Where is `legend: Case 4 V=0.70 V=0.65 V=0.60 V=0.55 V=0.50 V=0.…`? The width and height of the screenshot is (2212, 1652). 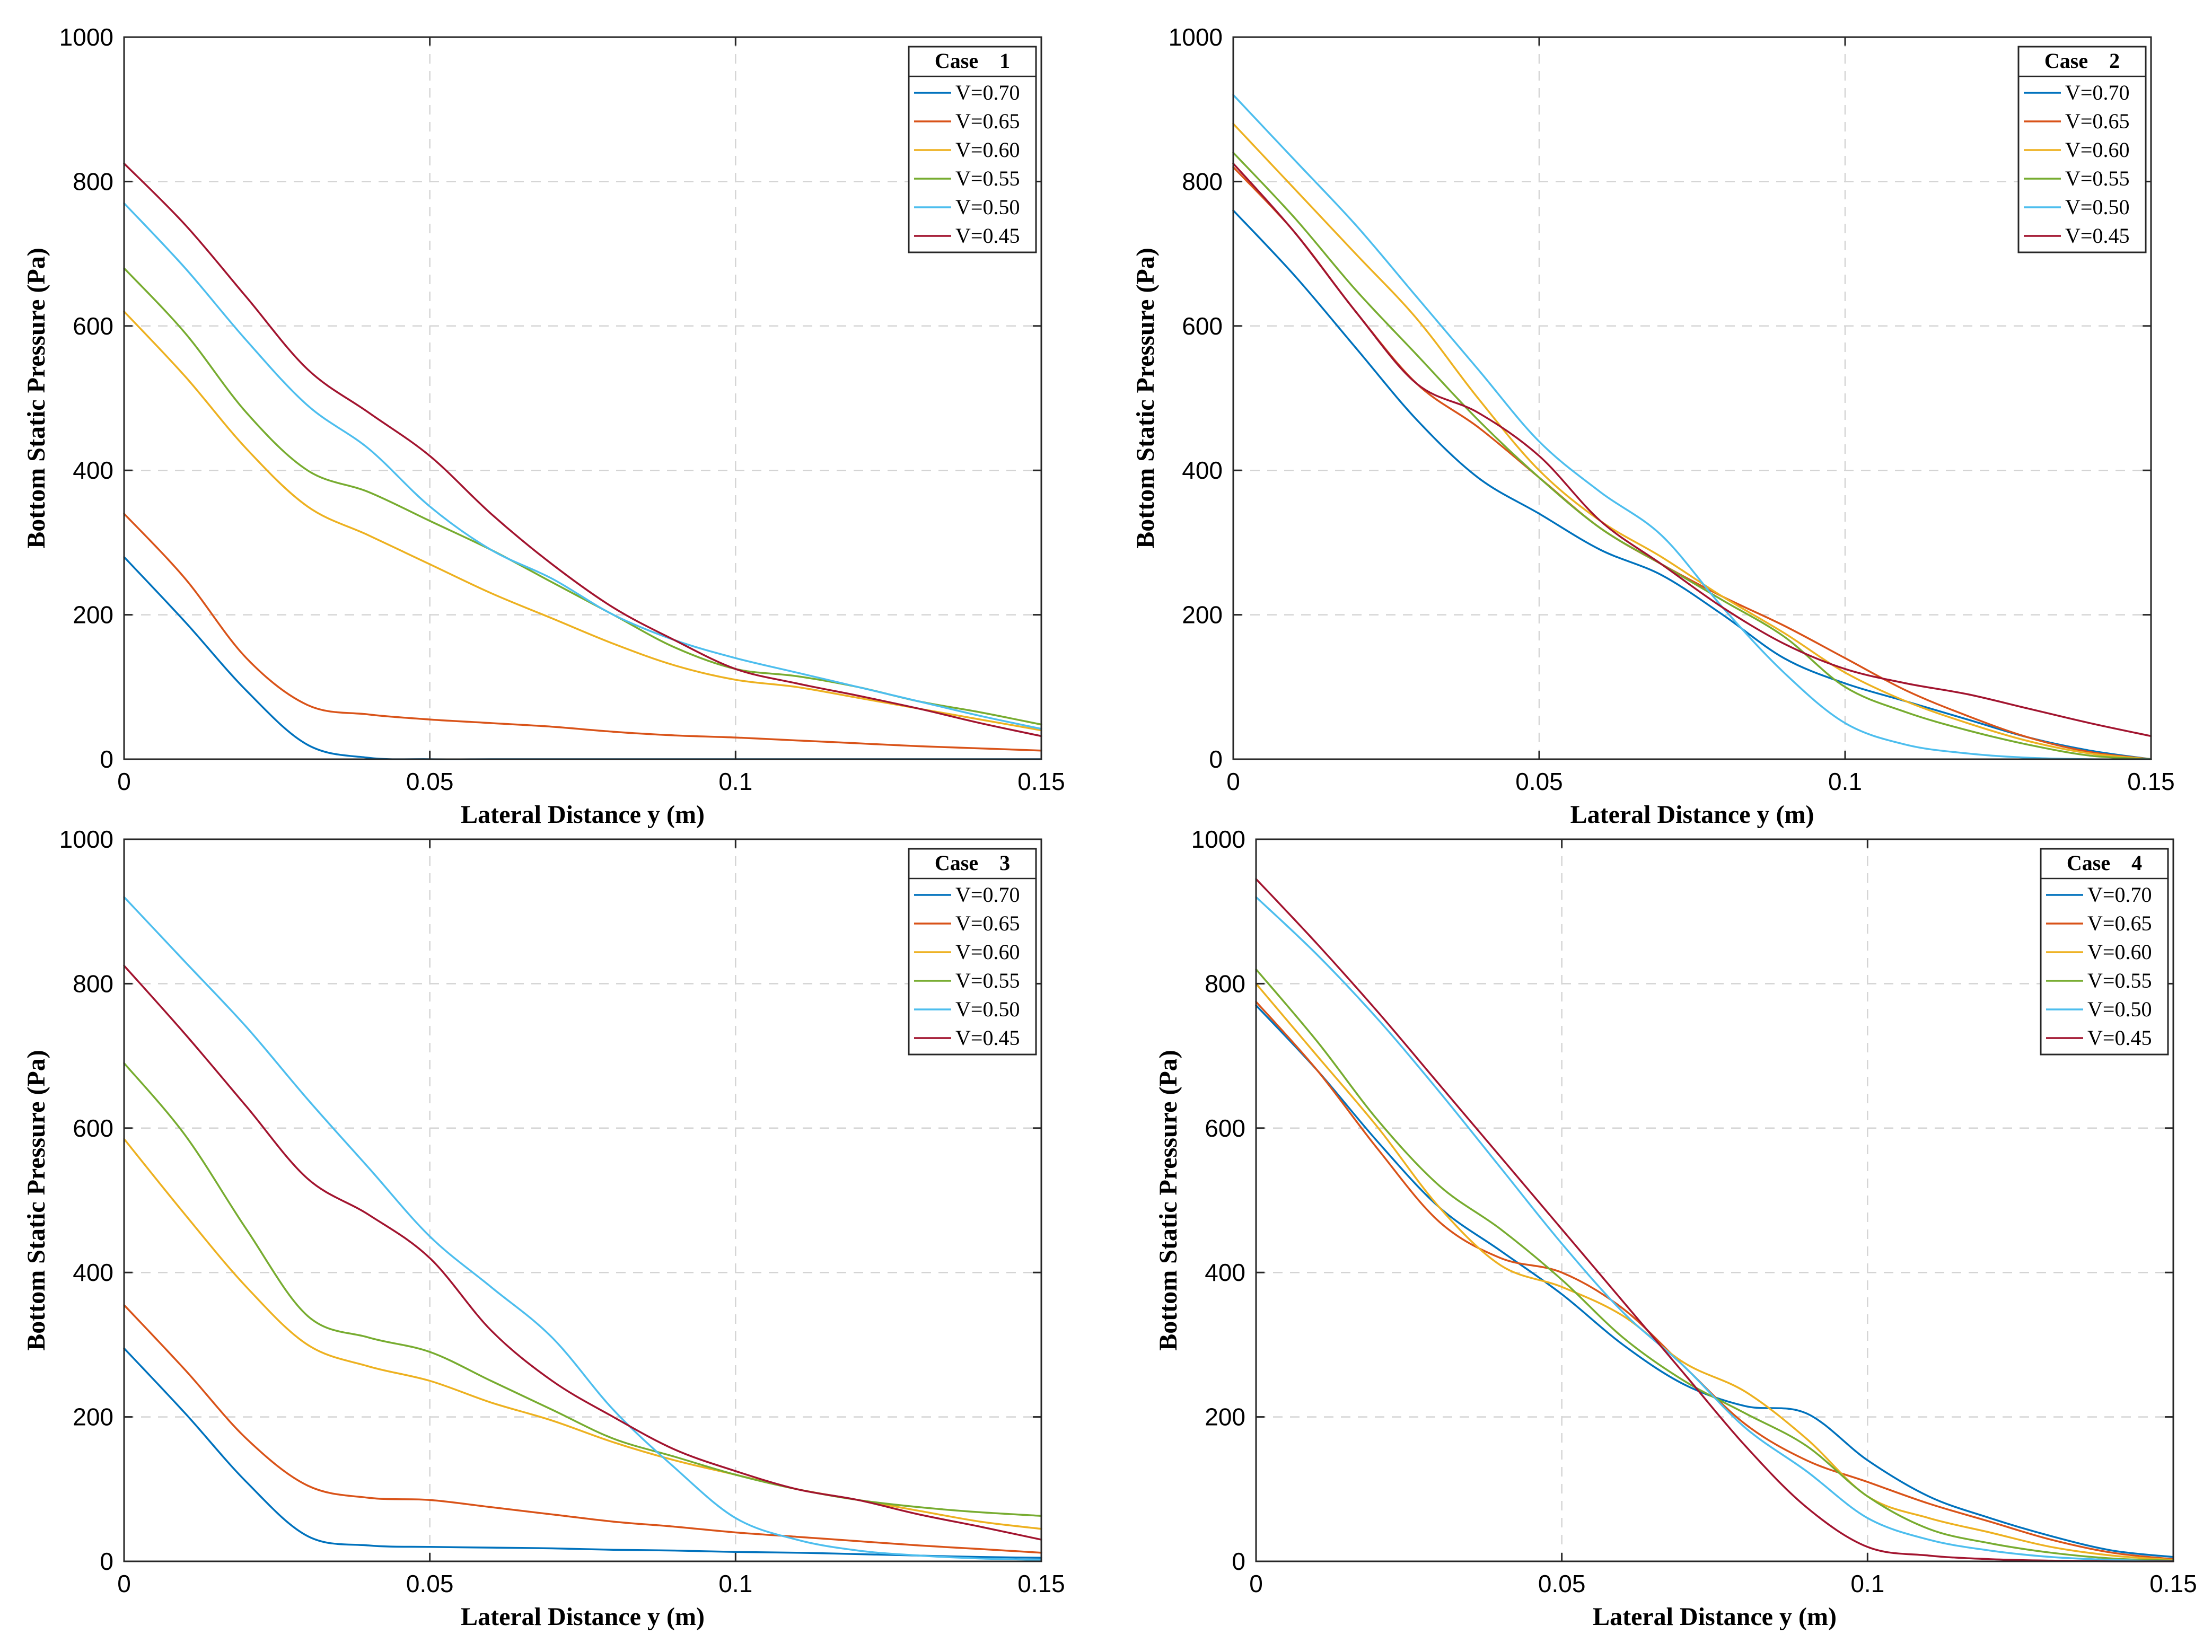 legend: Case 4 V=0.70 V=0.65 V=0.60 V=0.55 V=0.50 V=0.… is located at coordinates (2104, 952).